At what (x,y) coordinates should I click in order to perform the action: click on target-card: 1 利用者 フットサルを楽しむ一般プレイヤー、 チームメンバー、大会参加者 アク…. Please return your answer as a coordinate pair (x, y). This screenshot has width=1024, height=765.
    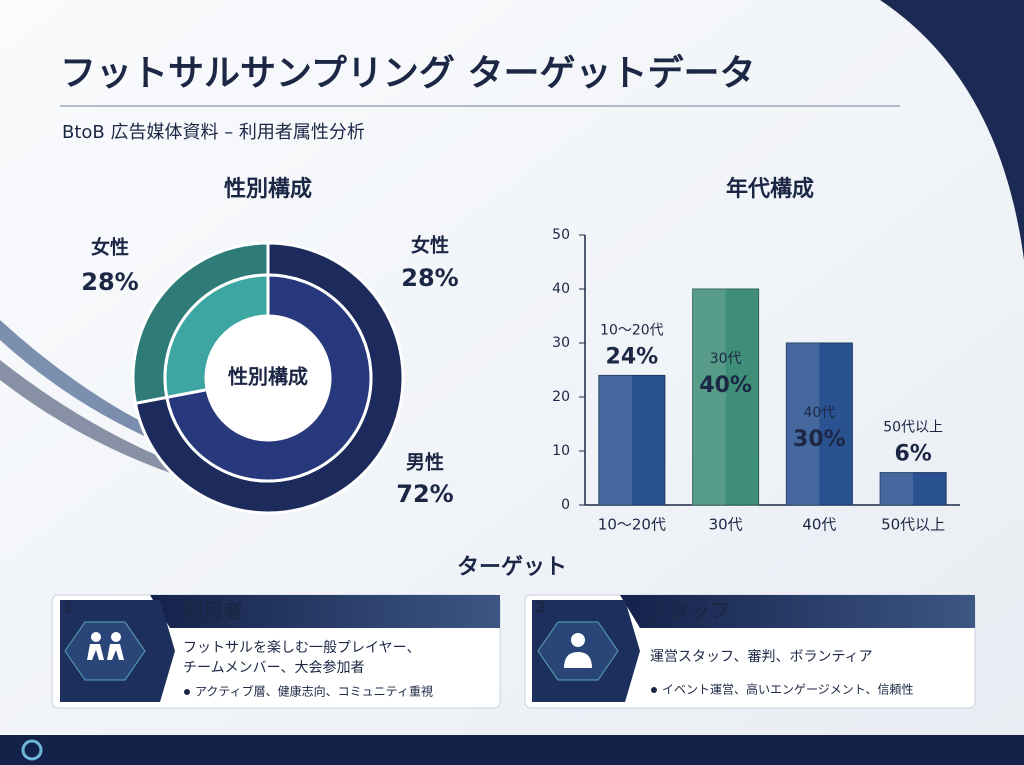
    Looking at the image, I should click on (276, 651).